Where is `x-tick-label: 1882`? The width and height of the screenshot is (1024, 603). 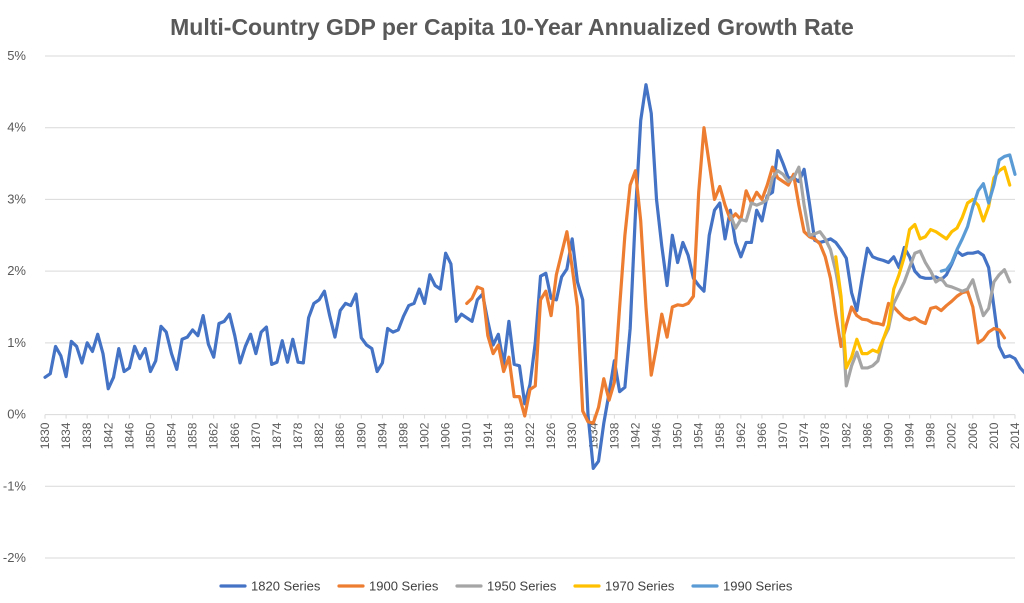 x-tick-label: 1882 is located at coordinates (319, 435).